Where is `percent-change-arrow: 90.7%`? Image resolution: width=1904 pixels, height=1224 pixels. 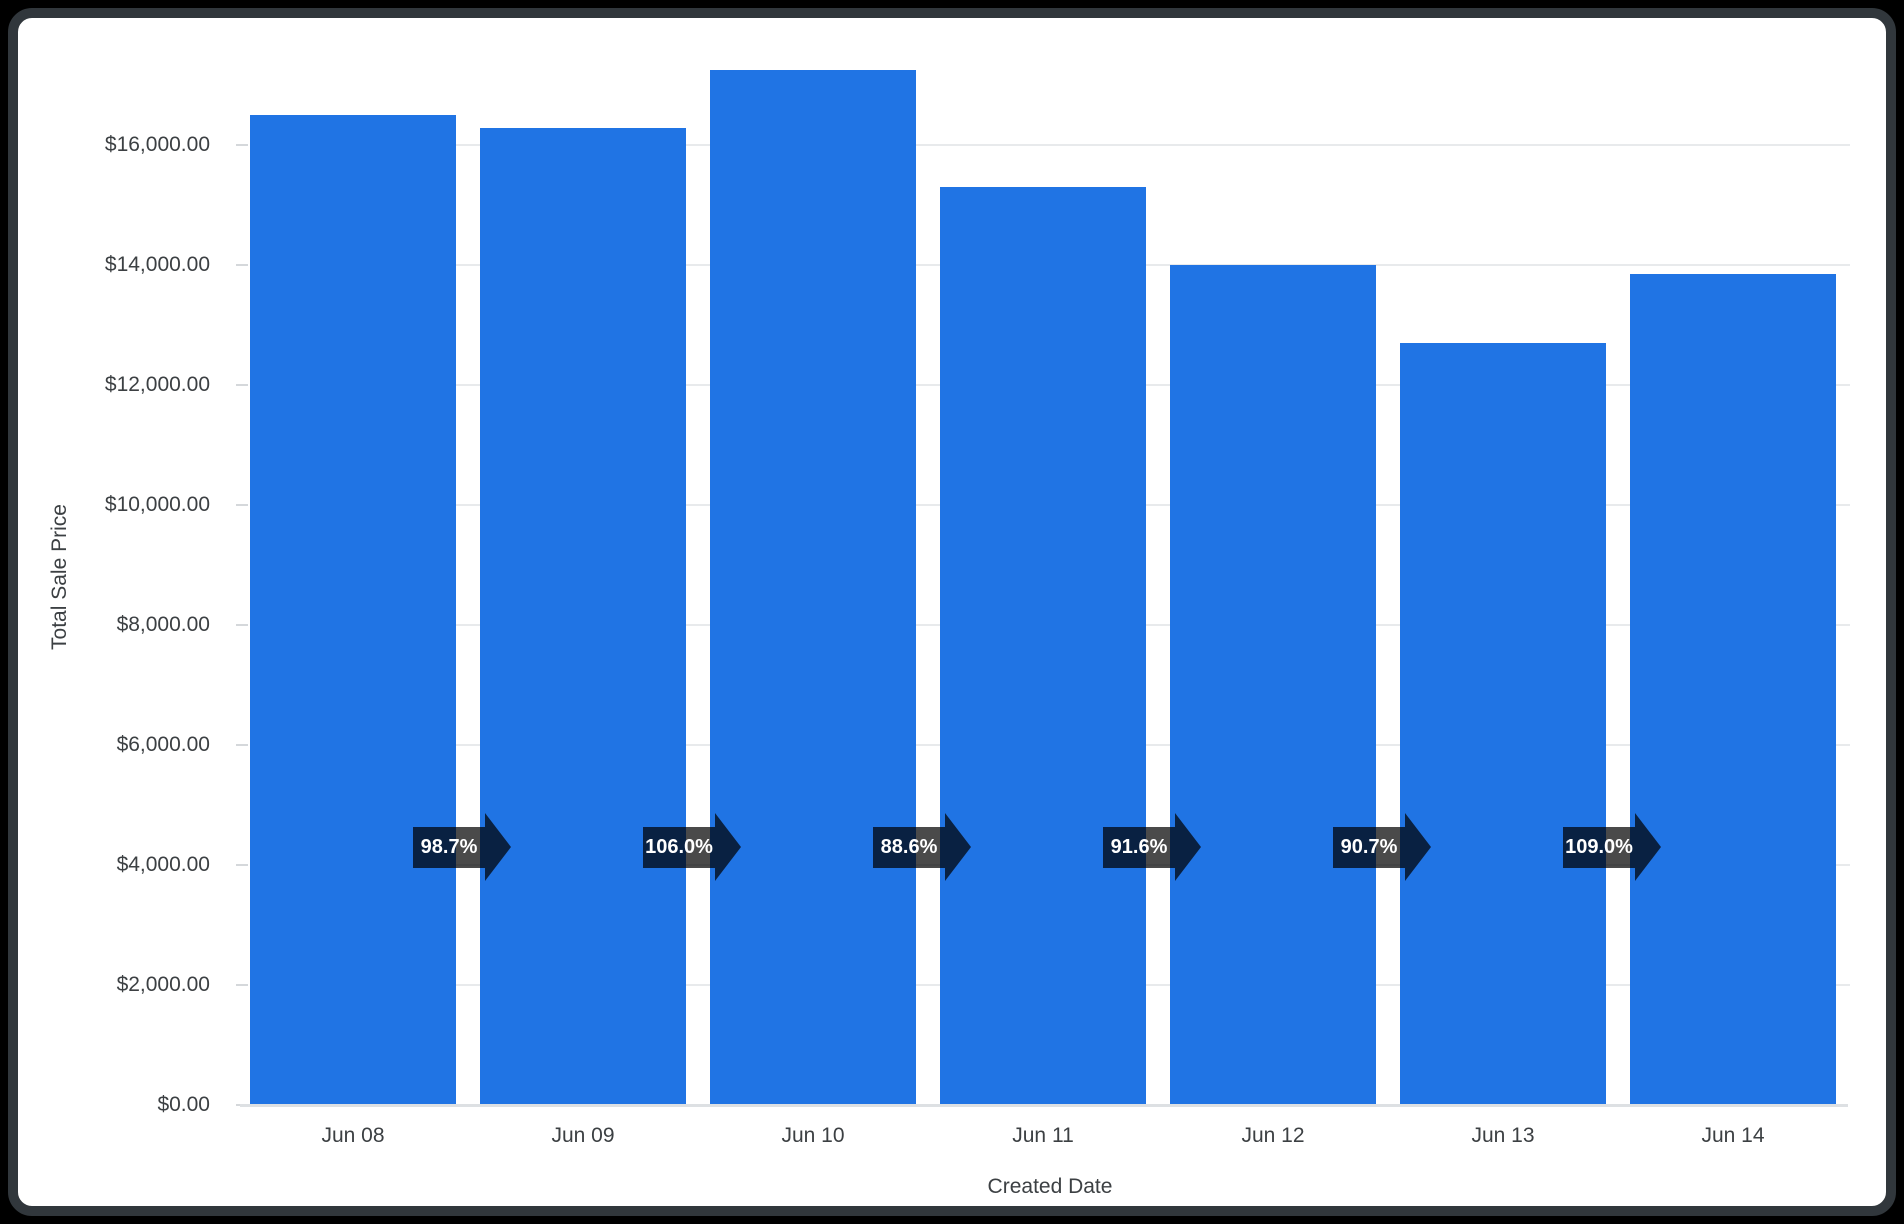 percent-change-arrow: 90.7% is located at coordinates (1382, 847).